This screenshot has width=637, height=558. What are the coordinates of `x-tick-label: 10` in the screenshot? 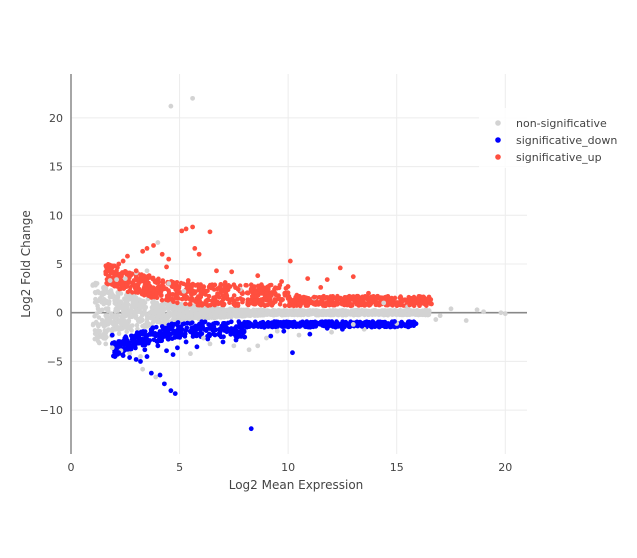 It's located at (288, 467).